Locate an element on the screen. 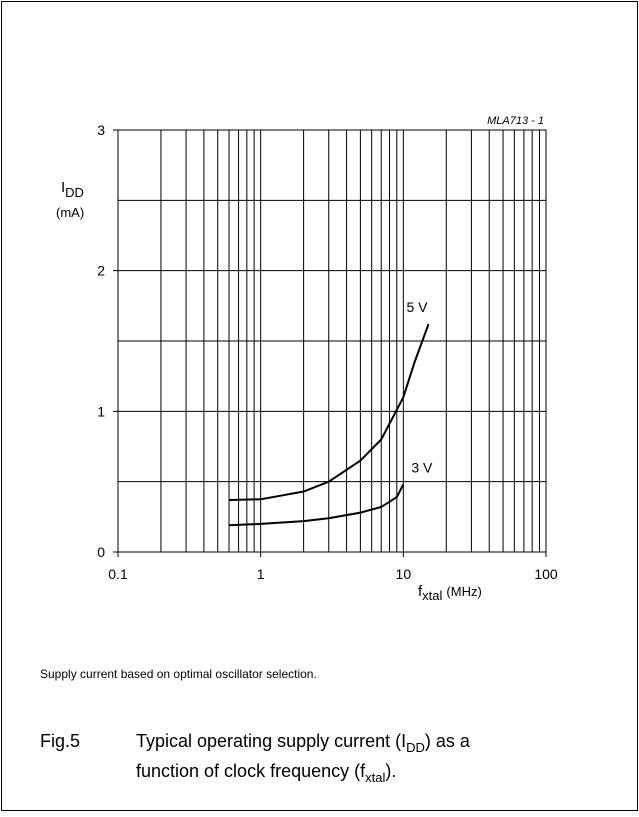 This screenshot has width=639, height=817. caption-part: ) as a is located at coordinates (448, 741).